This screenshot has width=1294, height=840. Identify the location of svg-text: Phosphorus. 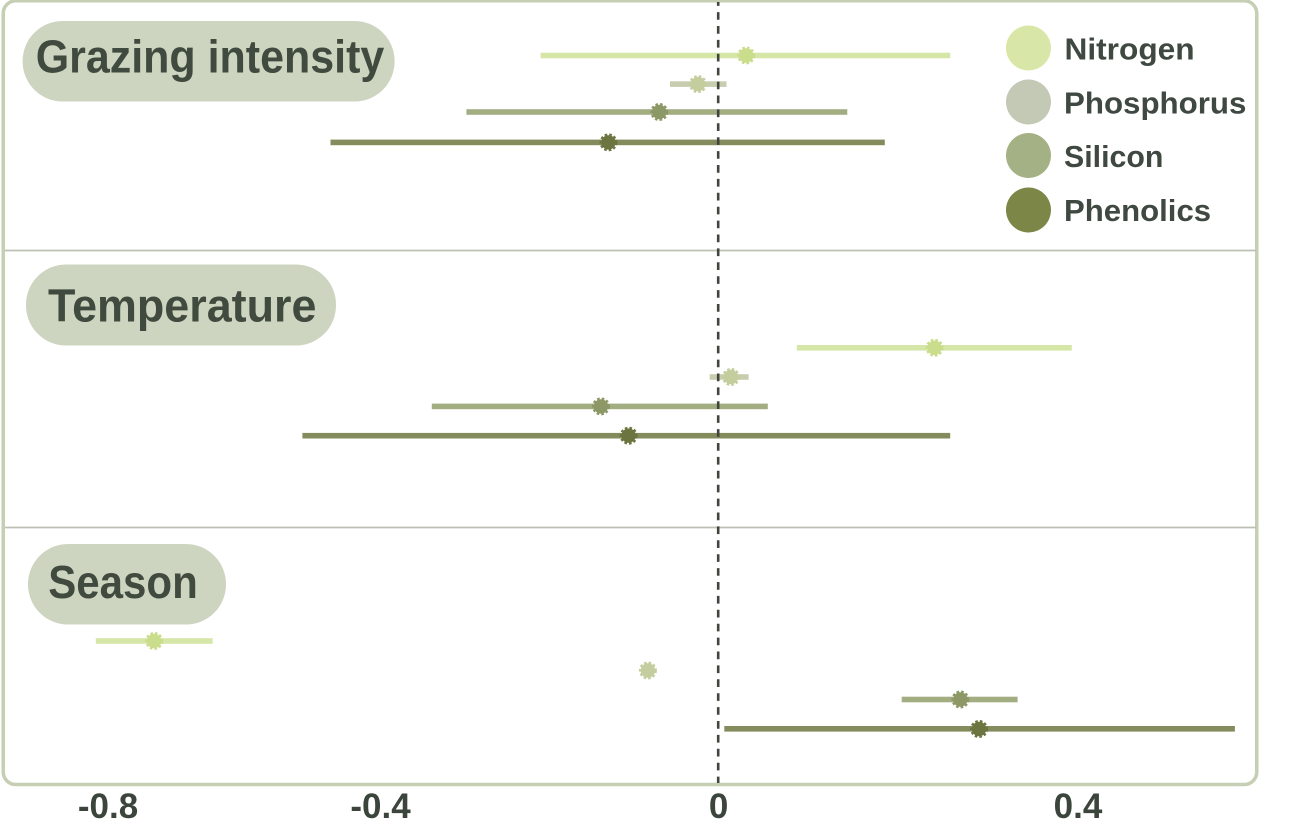
(1155, 103).